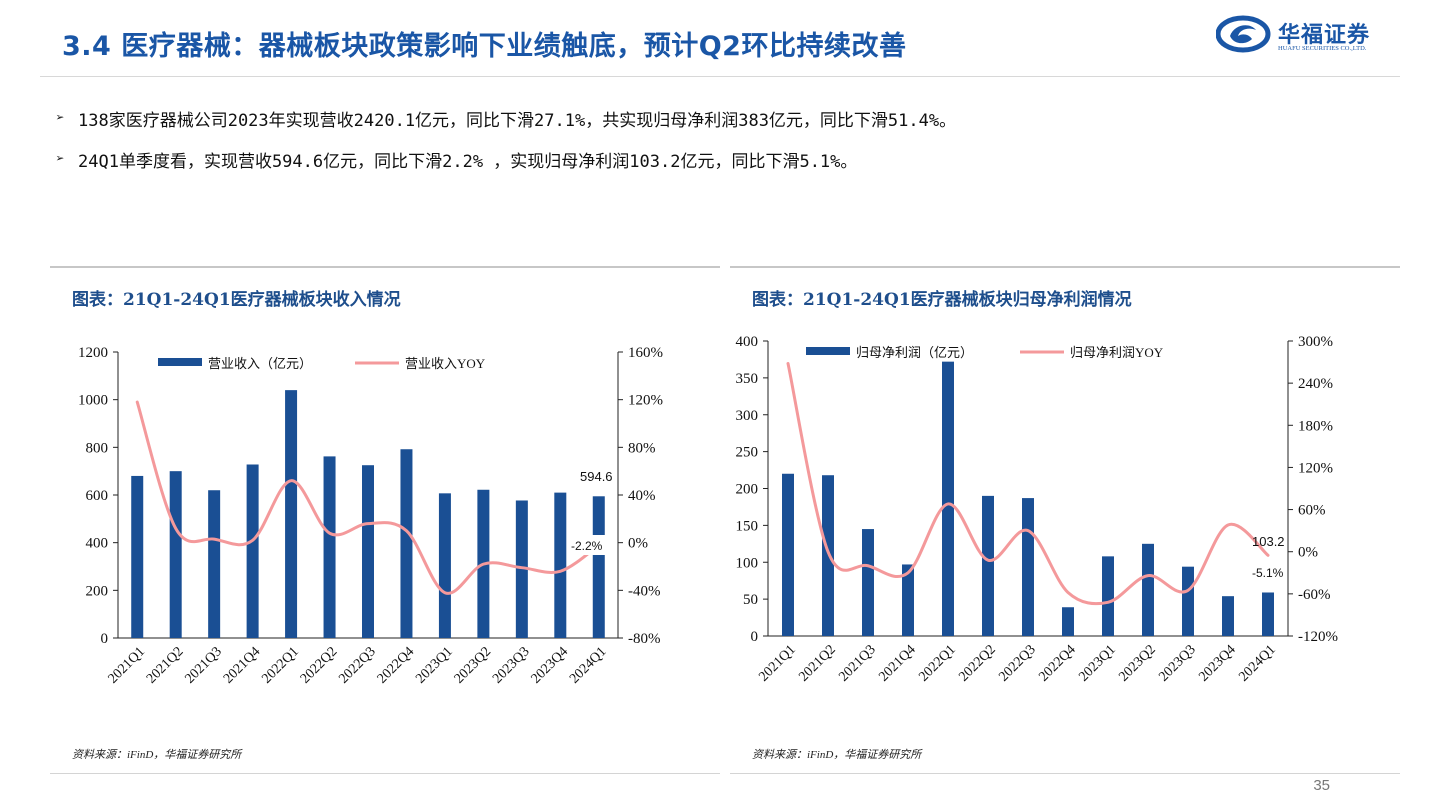 This screenshot has width=1440, height=810. Describe the element at coordinates (642, 448) in the screenshot. I see `y-tick-label-right: 80%` at that location.